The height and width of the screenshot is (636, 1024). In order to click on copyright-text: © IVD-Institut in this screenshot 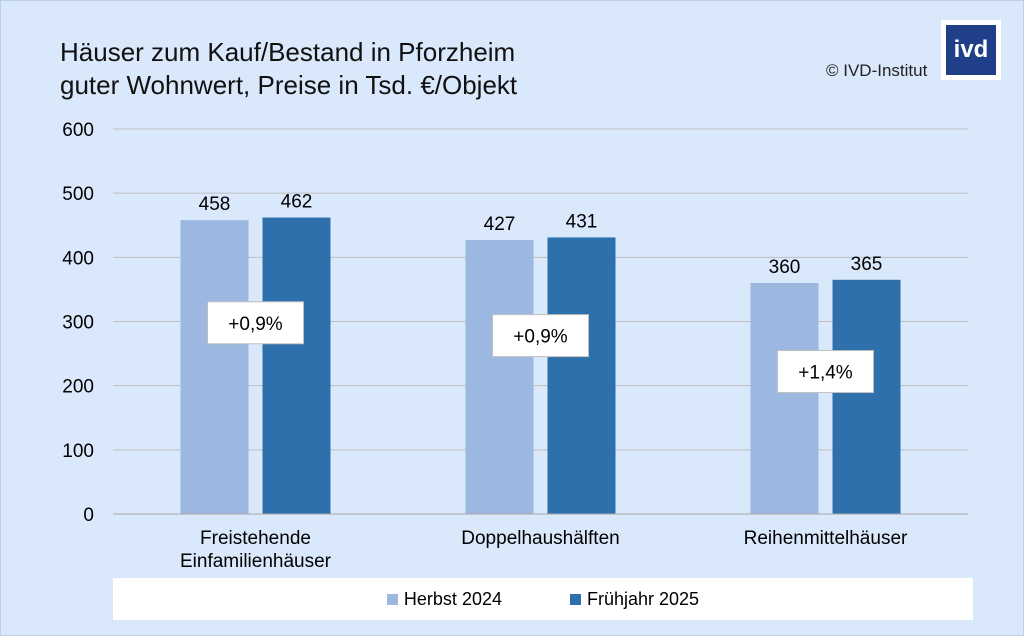, I will do `click(877, 70)`.